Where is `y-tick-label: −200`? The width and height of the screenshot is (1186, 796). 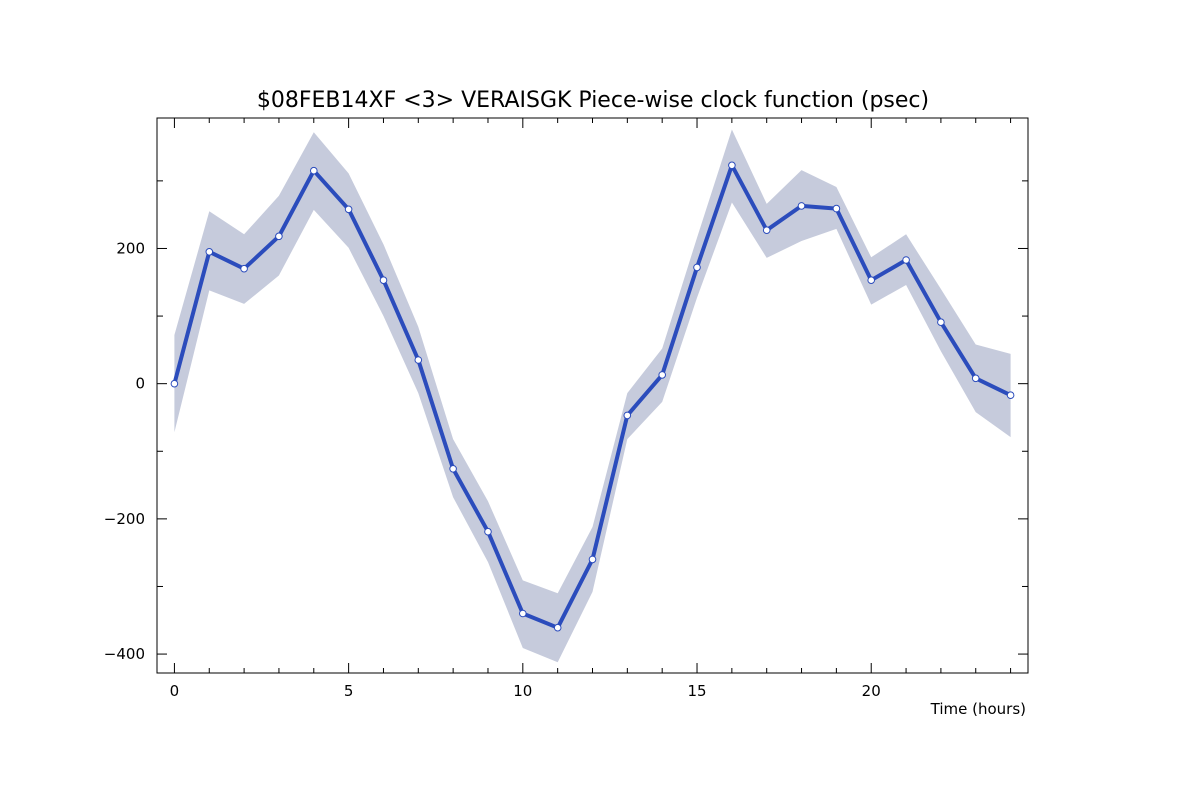
y-tick-label: −200 is located at coordinates (124, 519).